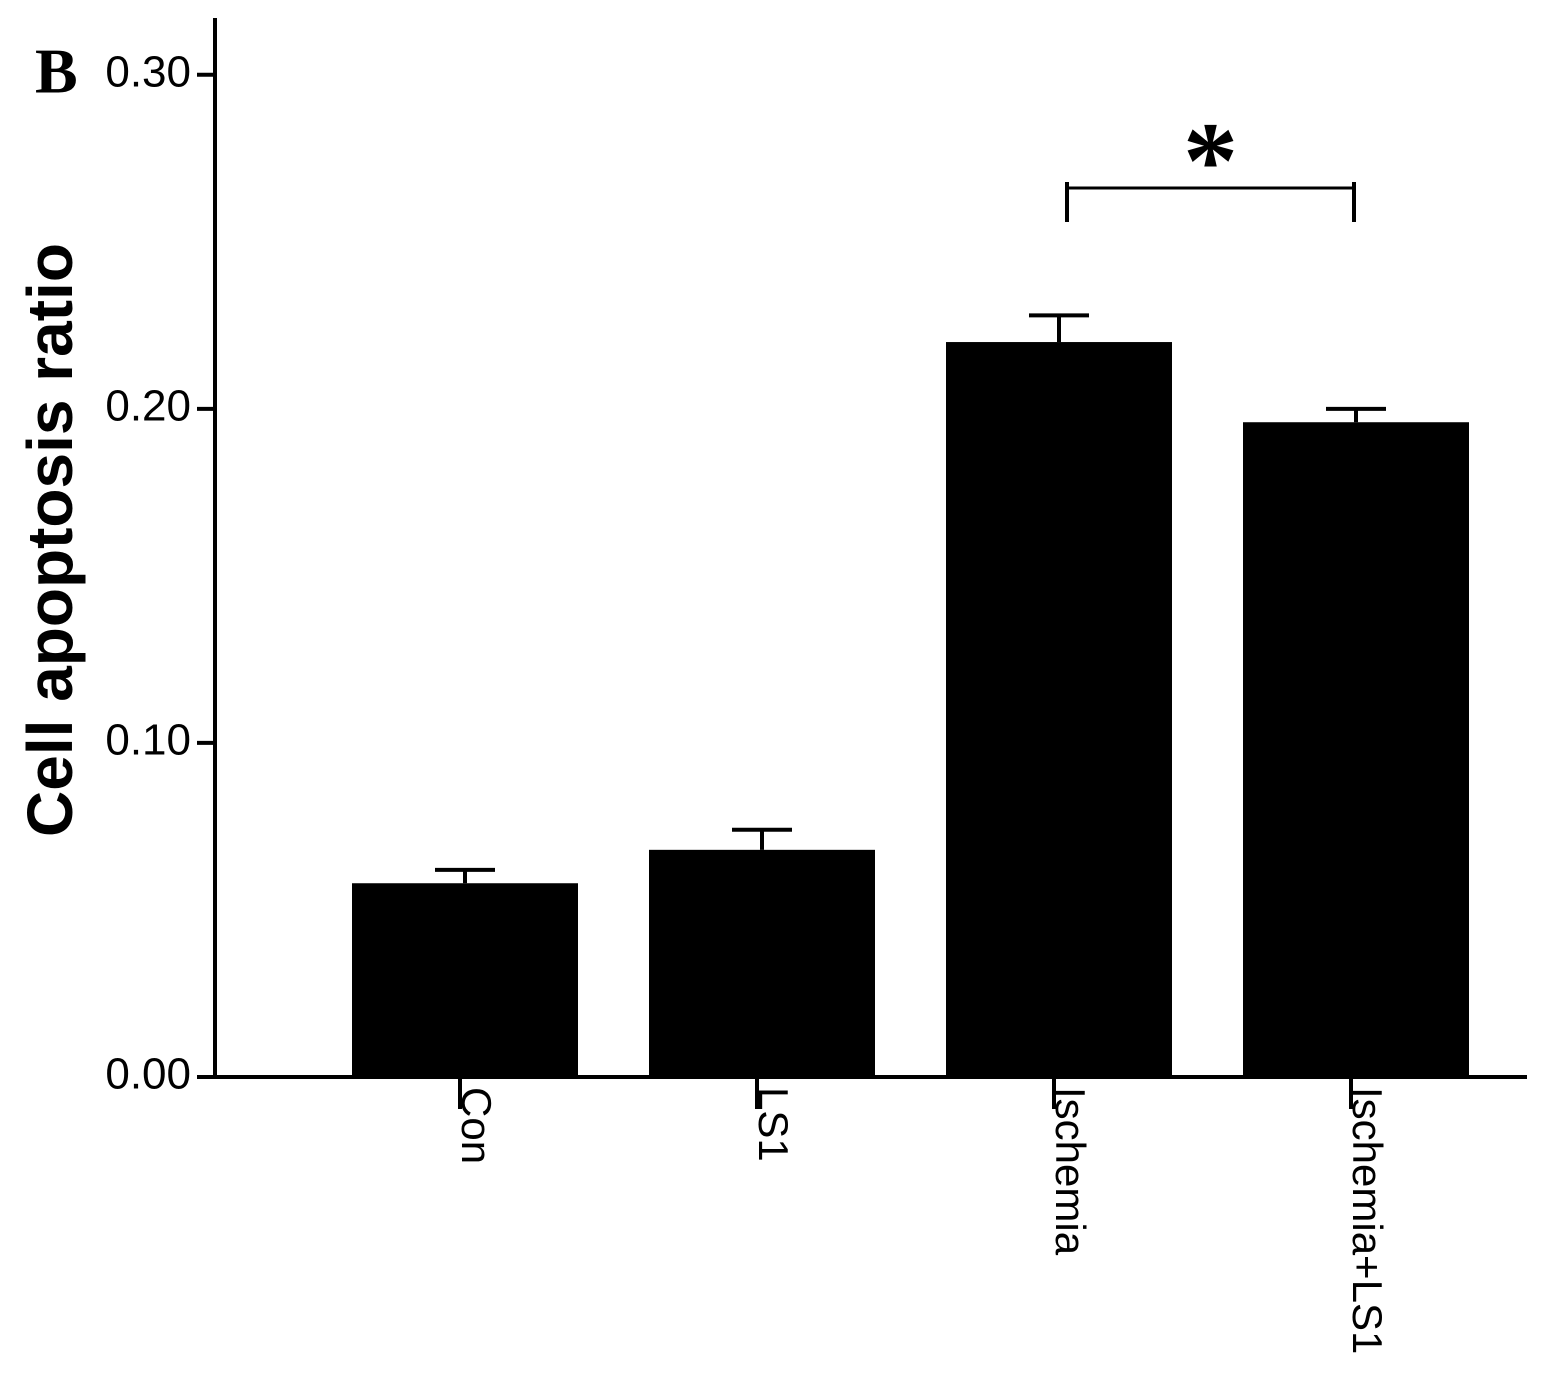  I want to click on panel-label: B, so click(56, 71).